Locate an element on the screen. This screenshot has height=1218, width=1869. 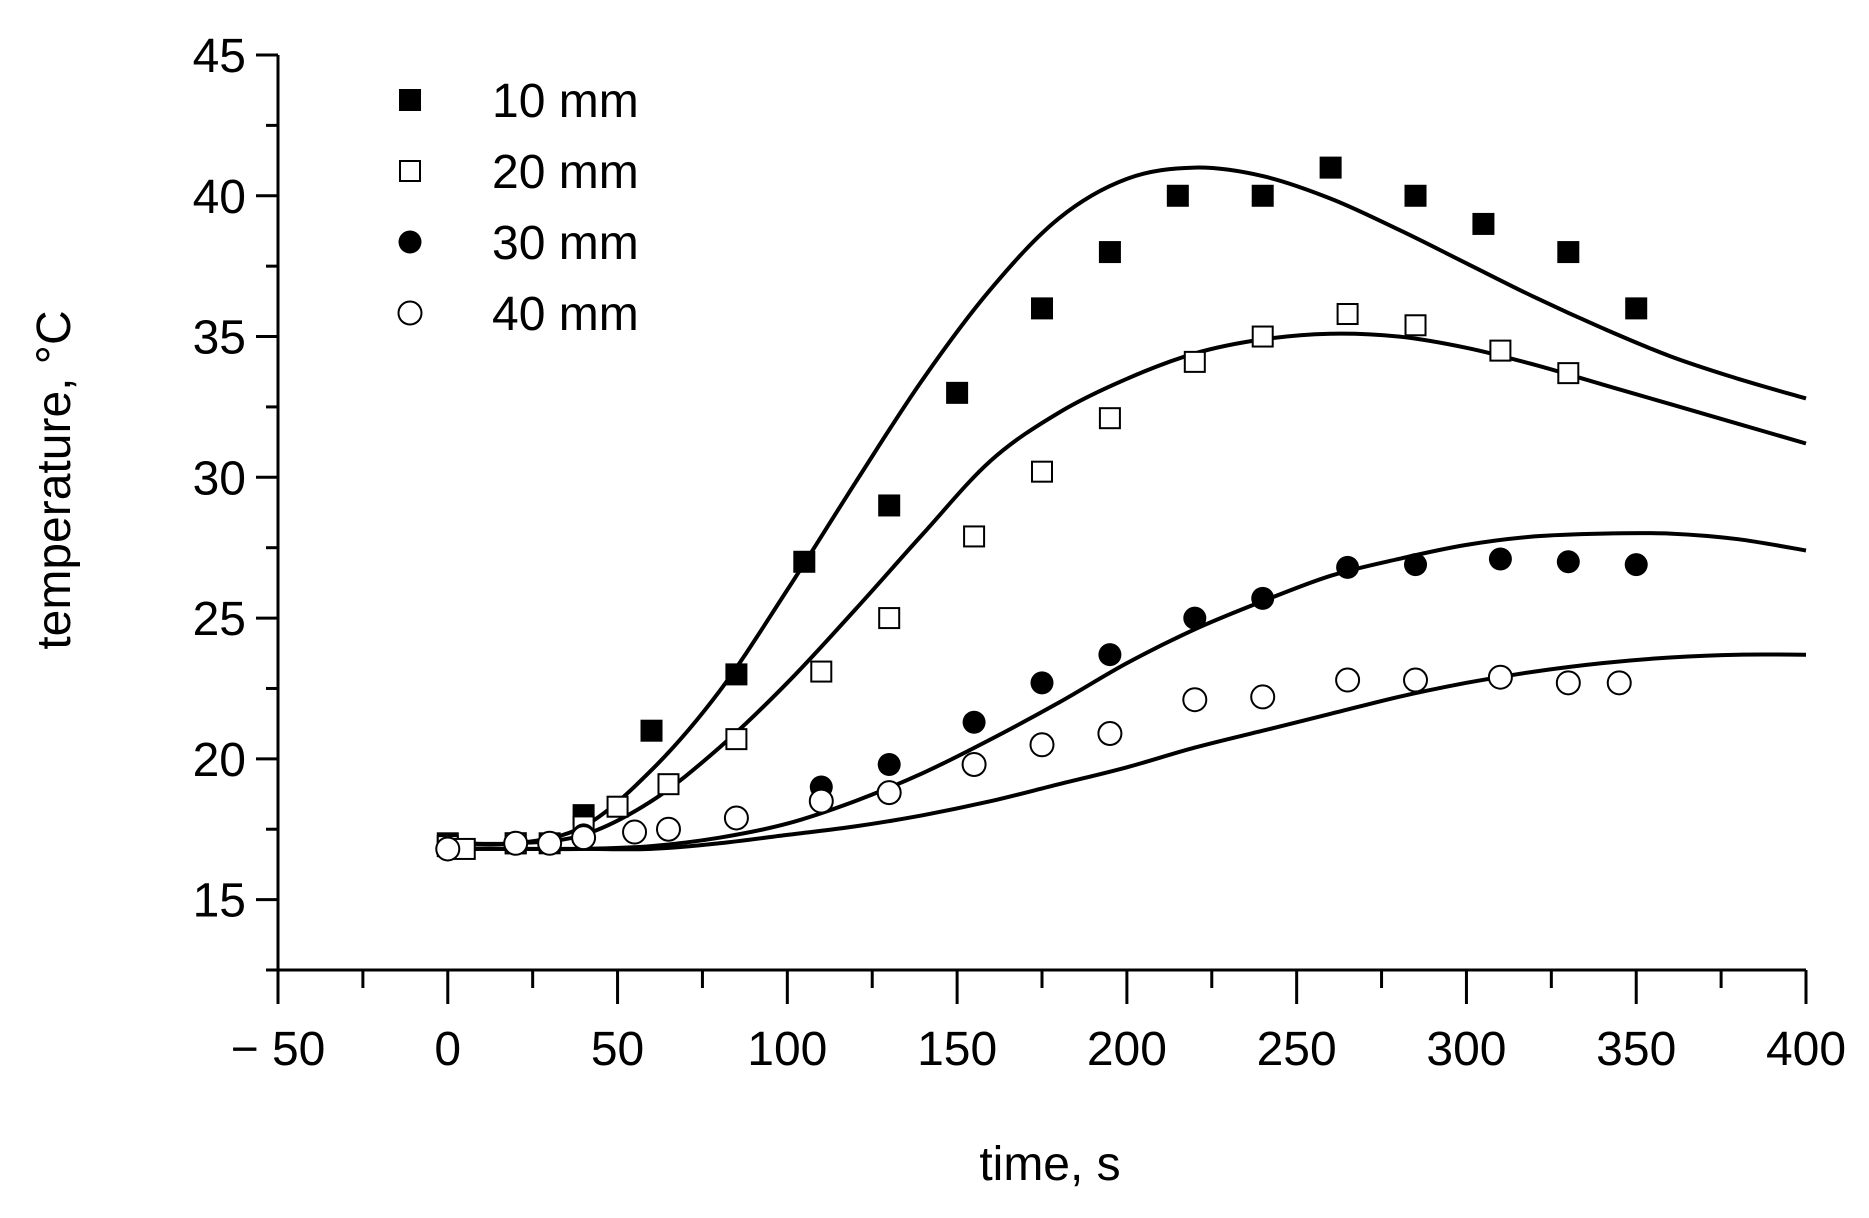
x-tick-label: 0 is located at coordinates (447, 1049).